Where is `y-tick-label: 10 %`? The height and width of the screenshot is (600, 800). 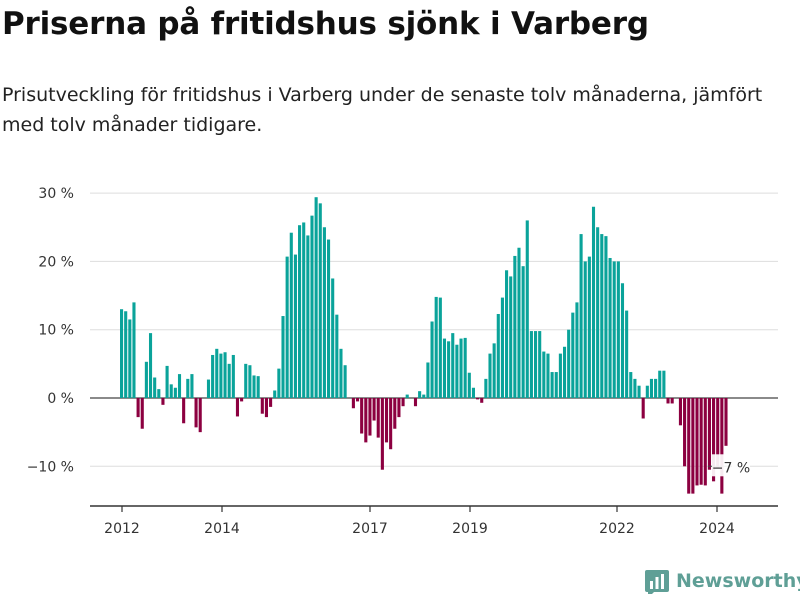 y-tick-label: 10 % is located at coordinates (56, 331).